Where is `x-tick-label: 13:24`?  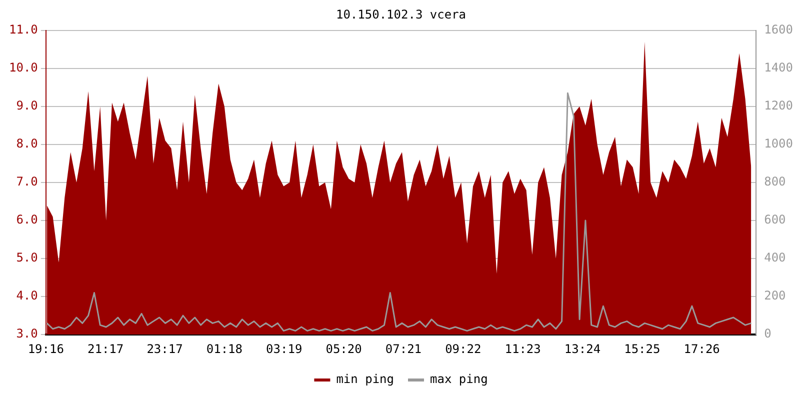
x-tick-label: 13:24 is located at coordinates (582, 349).